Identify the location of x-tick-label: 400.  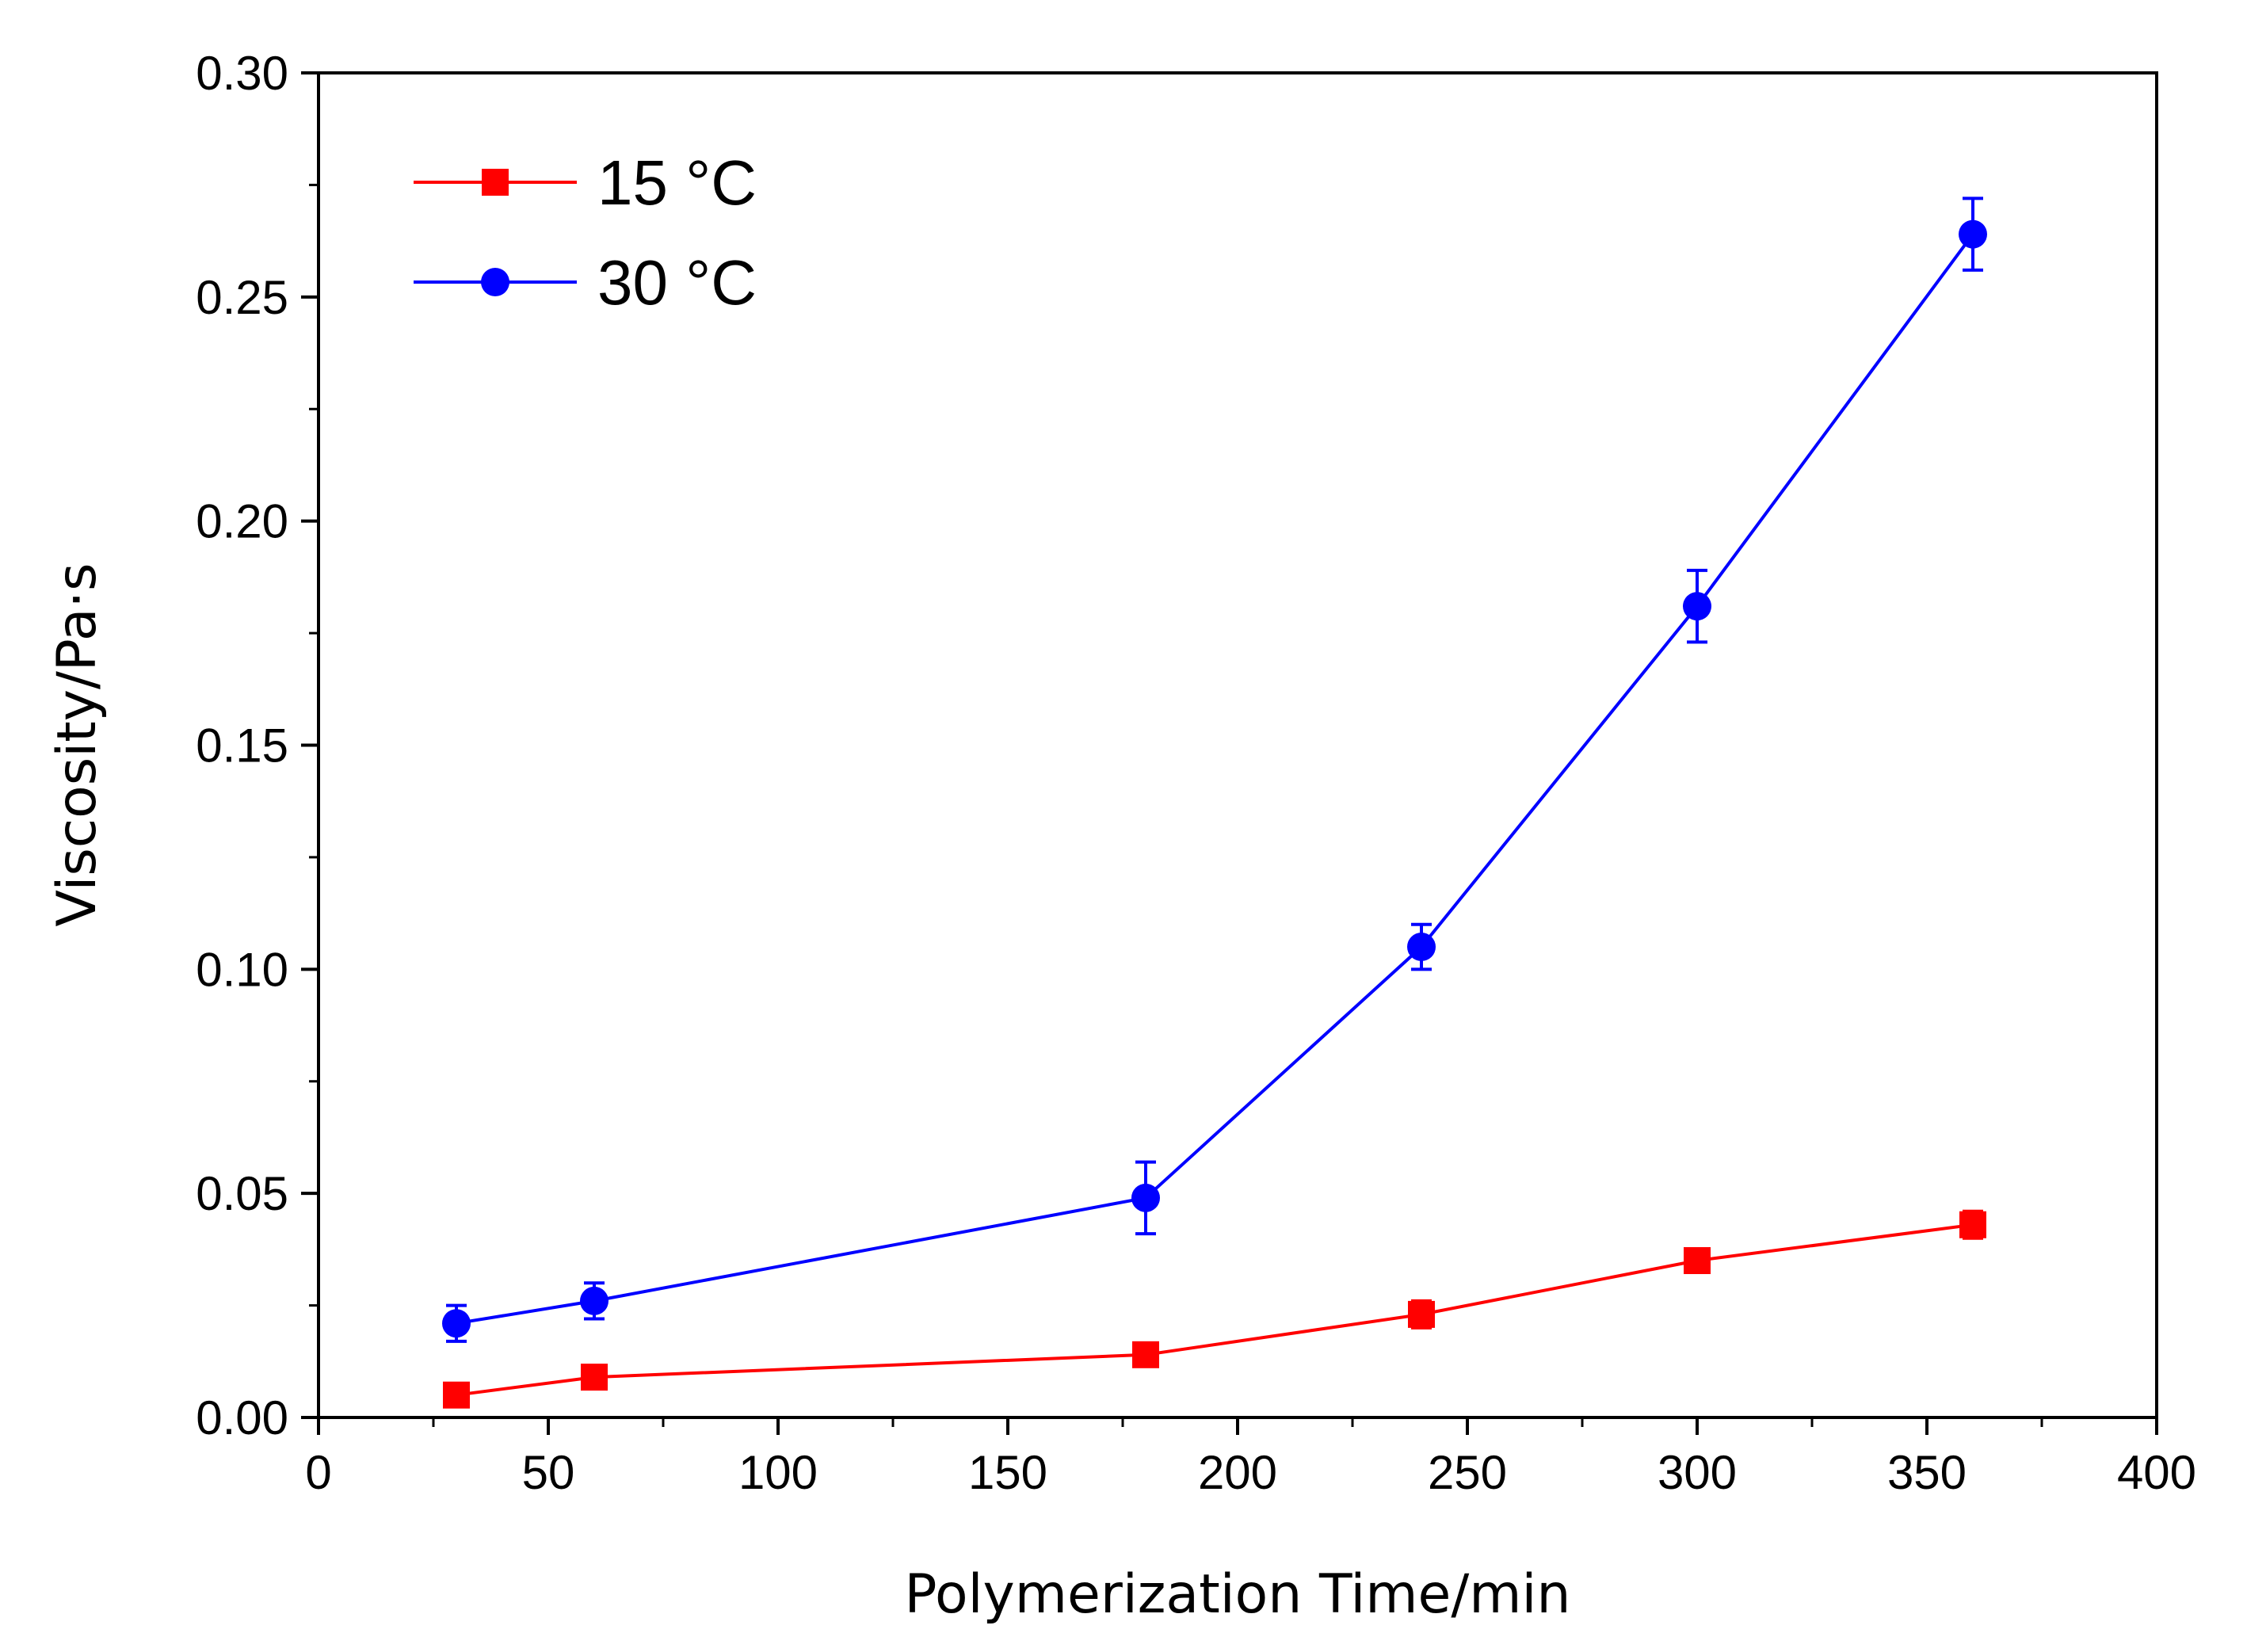
(2157, 1472).